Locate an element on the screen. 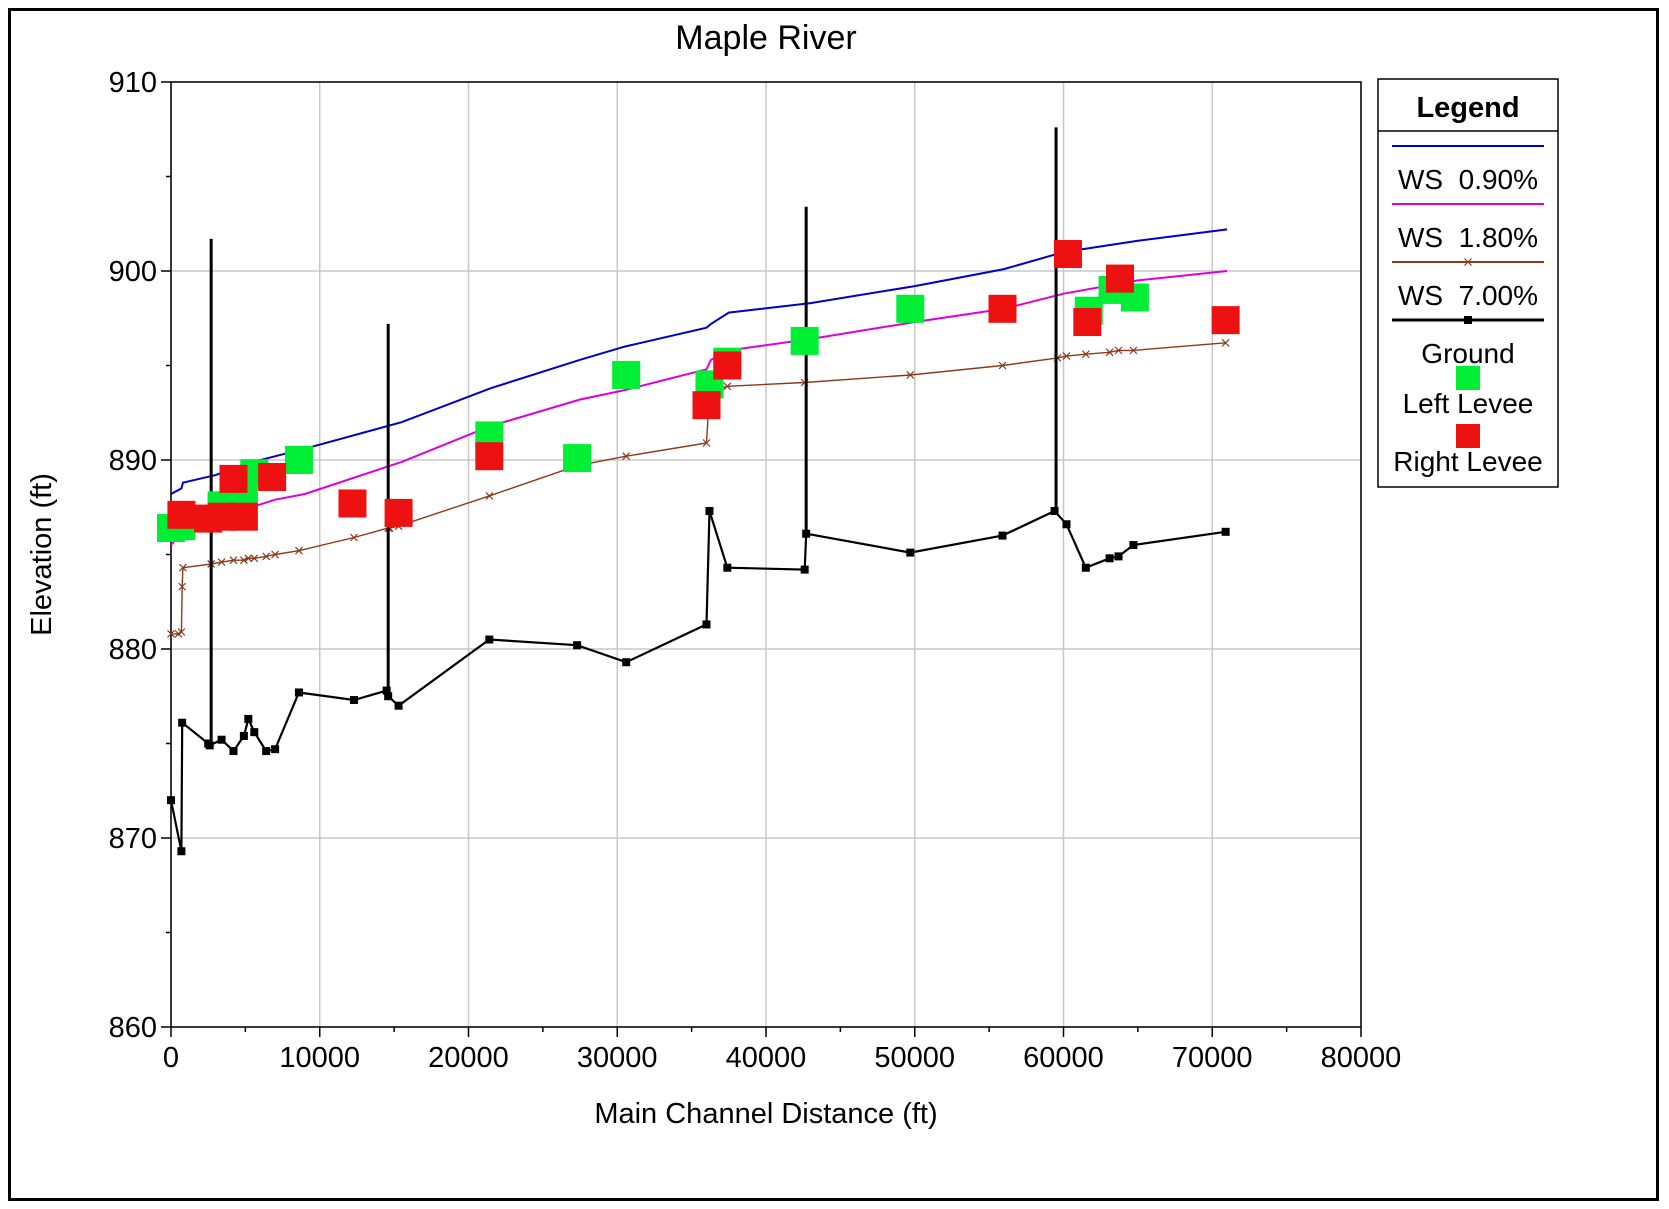  legend-label: Left Levee is located at coordinates (1468, 403).